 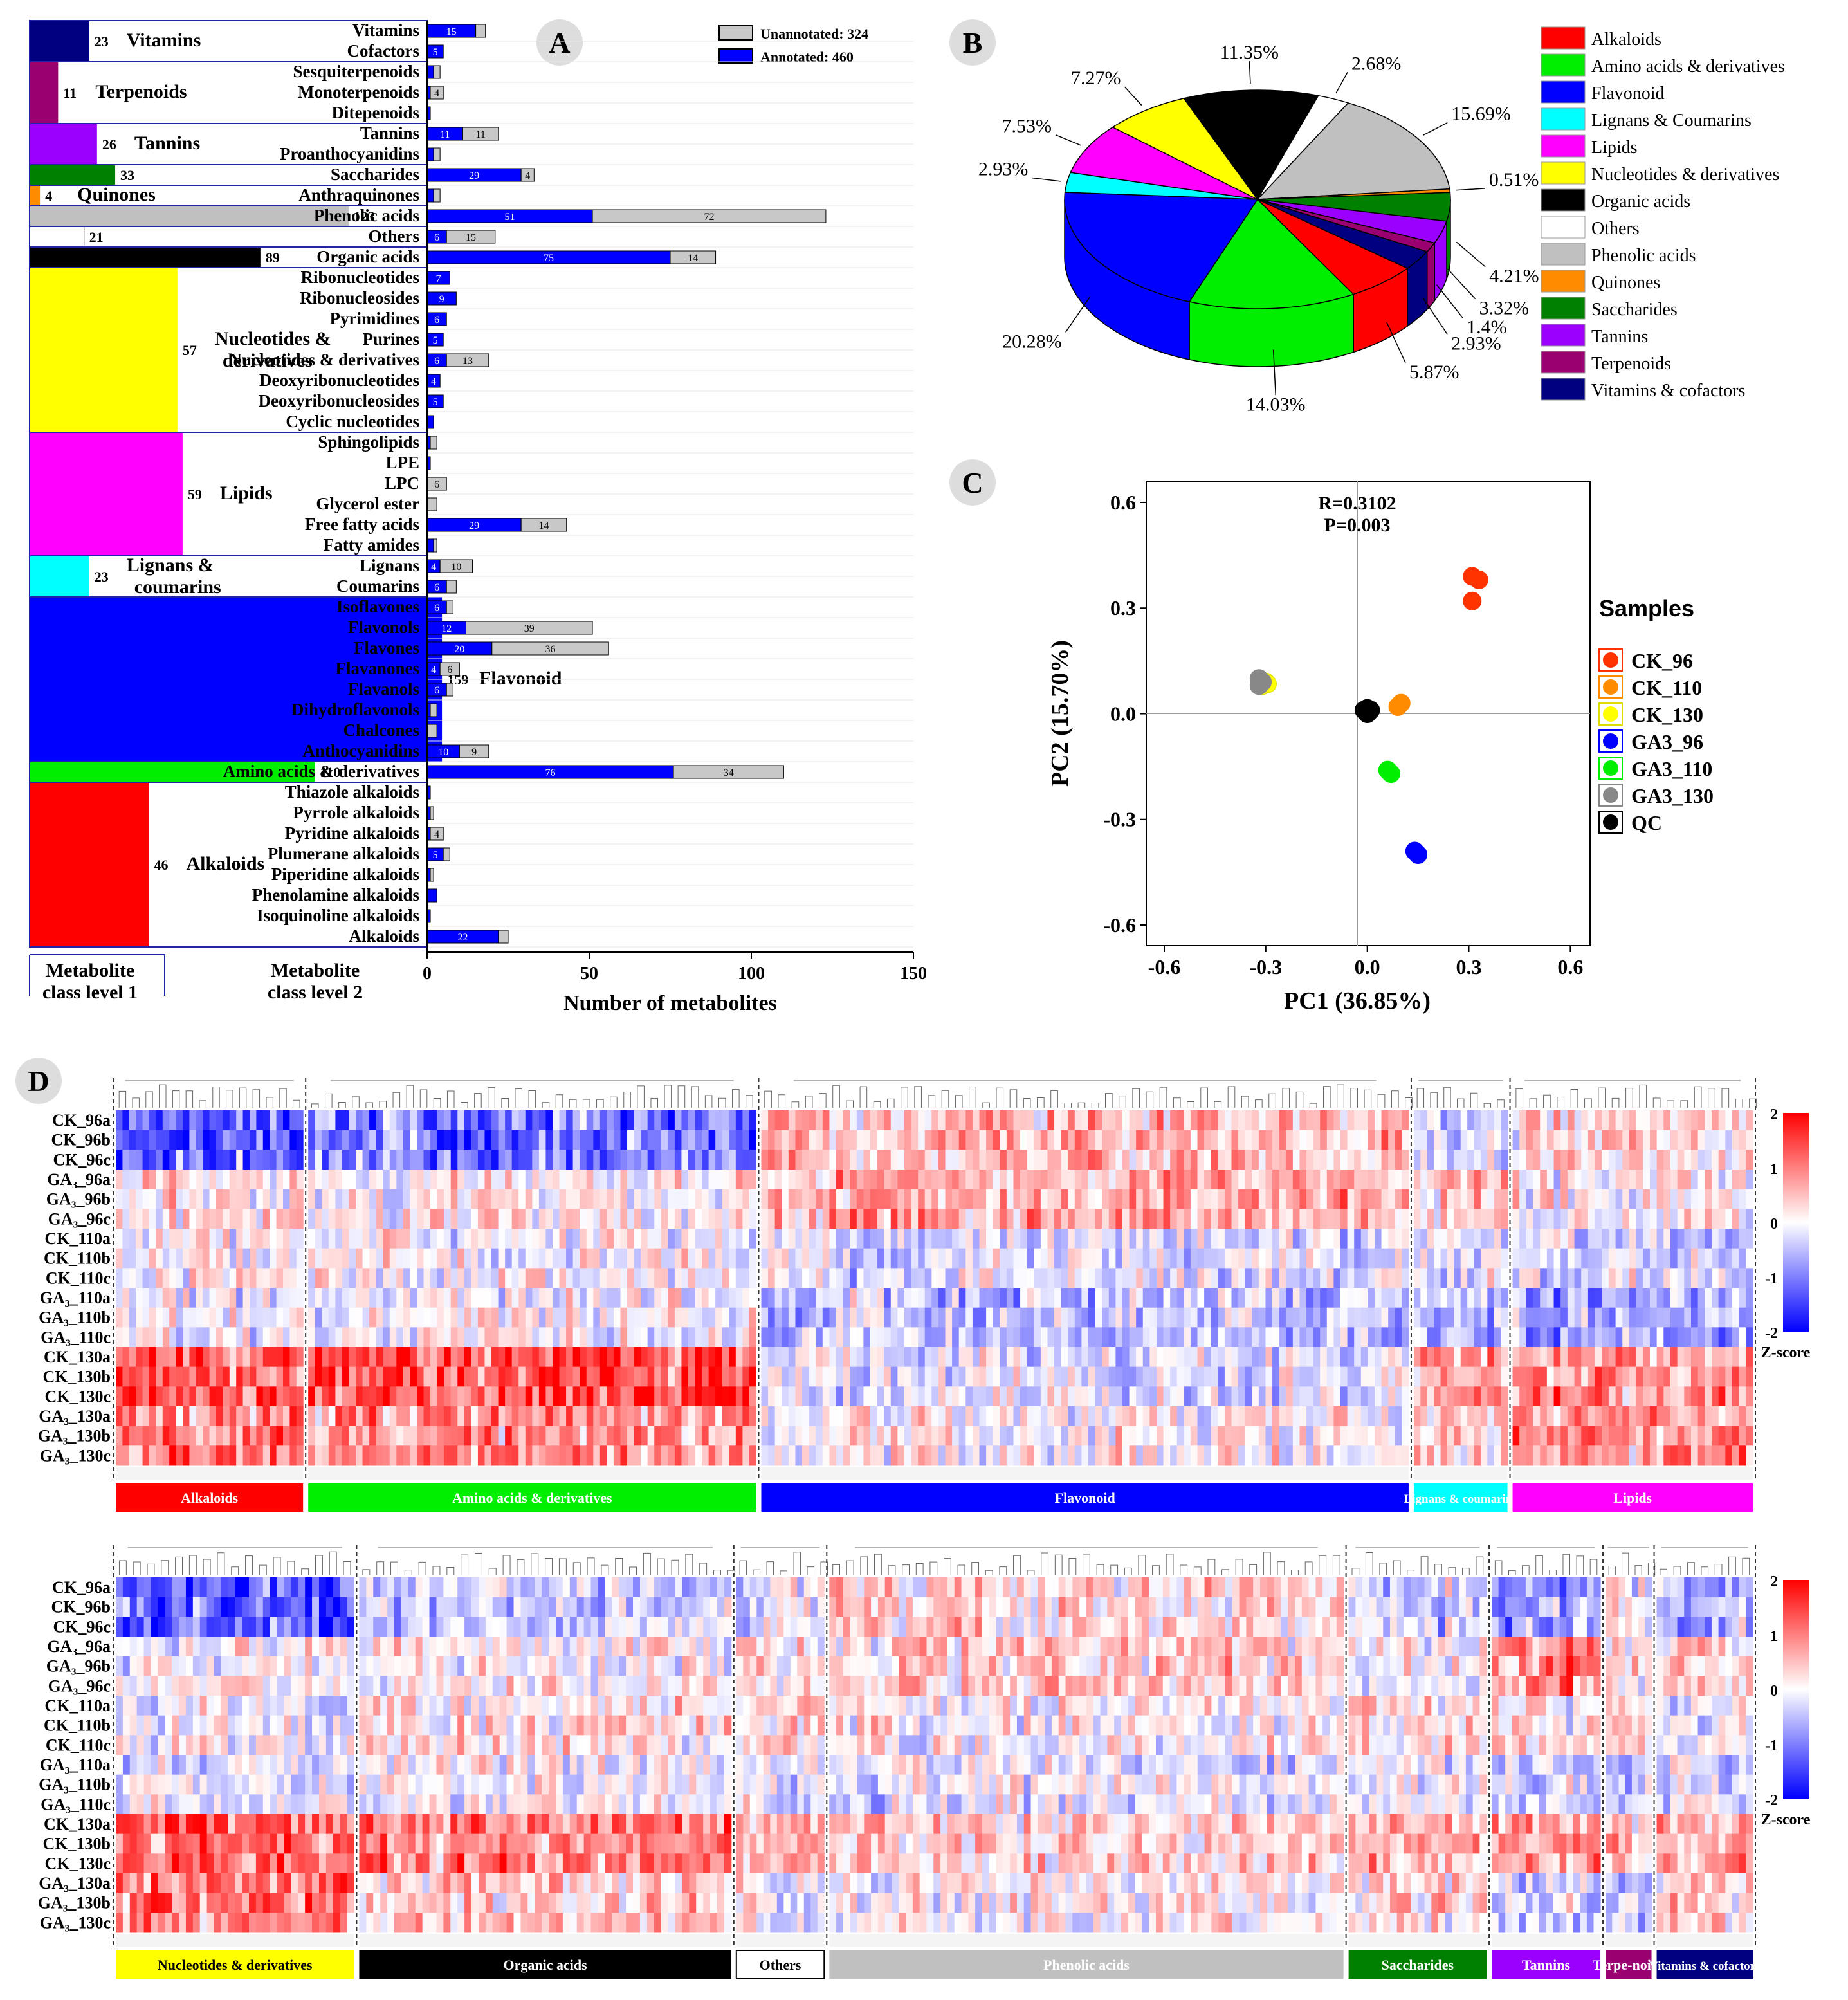 I want to click on bar-annotated, so click(x=430, y=72).